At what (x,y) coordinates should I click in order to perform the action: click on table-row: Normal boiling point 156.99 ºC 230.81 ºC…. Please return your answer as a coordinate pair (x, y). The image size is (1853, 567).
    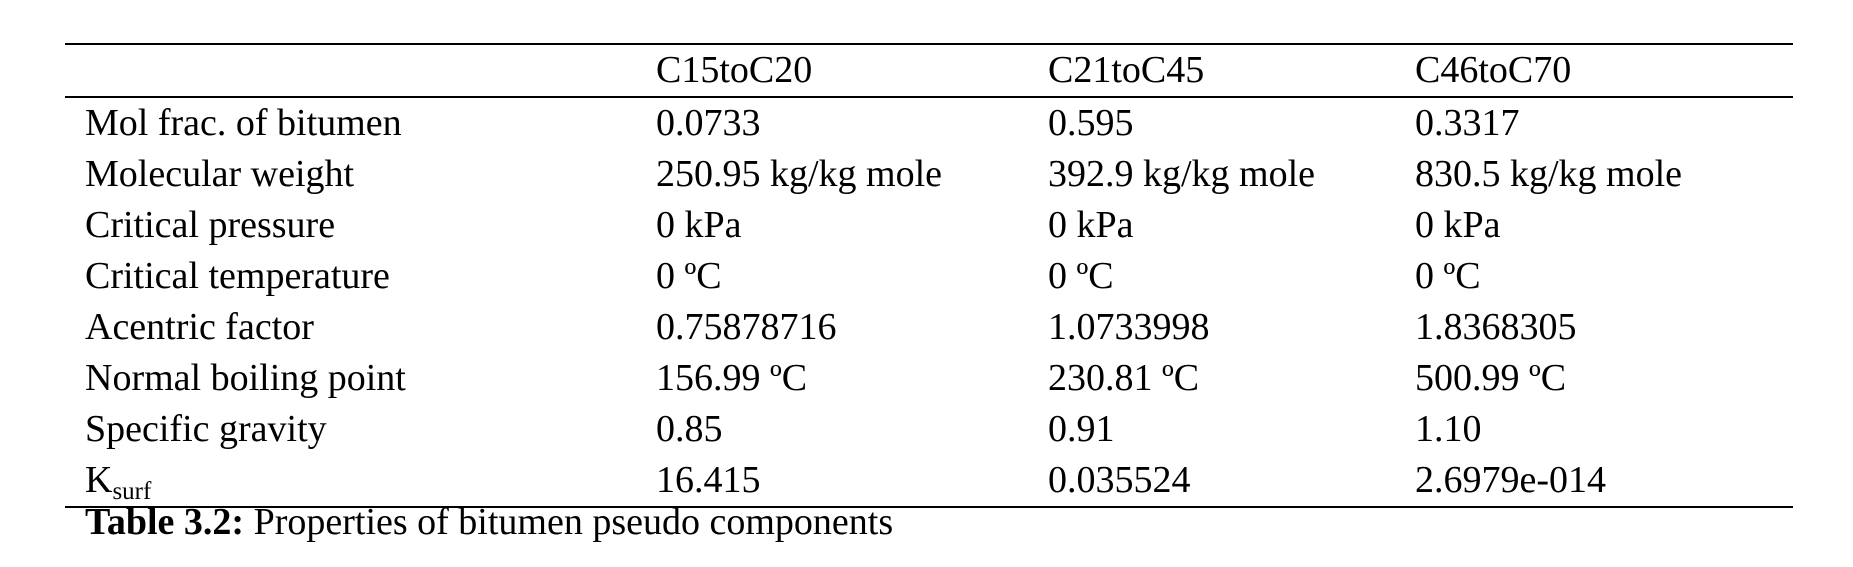
    Looking at the image, I should click on (929, 378).